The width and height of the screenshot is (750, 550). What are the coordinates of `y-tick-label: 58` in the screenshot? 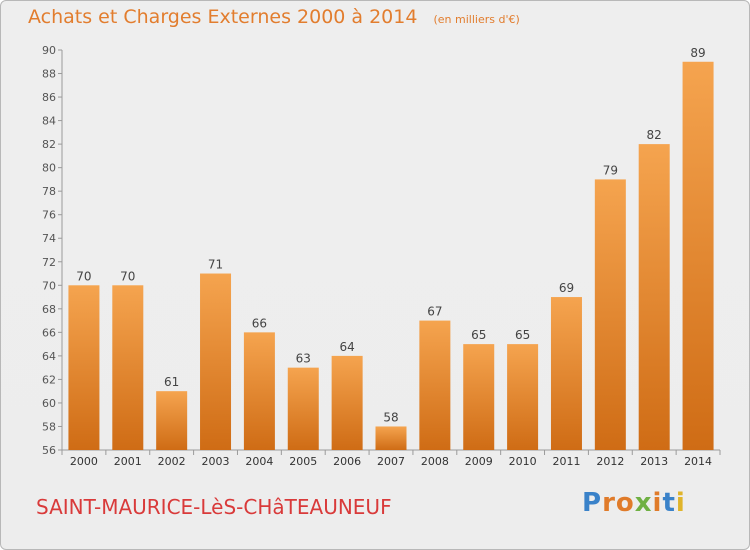 It's located at (49, 426).